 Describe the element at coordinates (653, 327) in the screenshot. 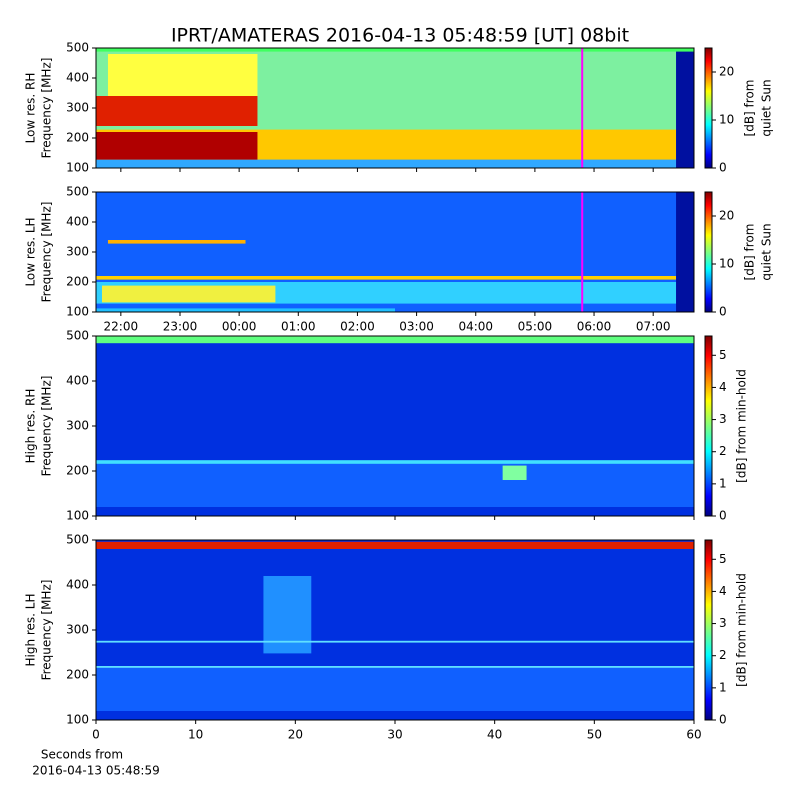

I see `x-tick-label: 07:00` at that location.